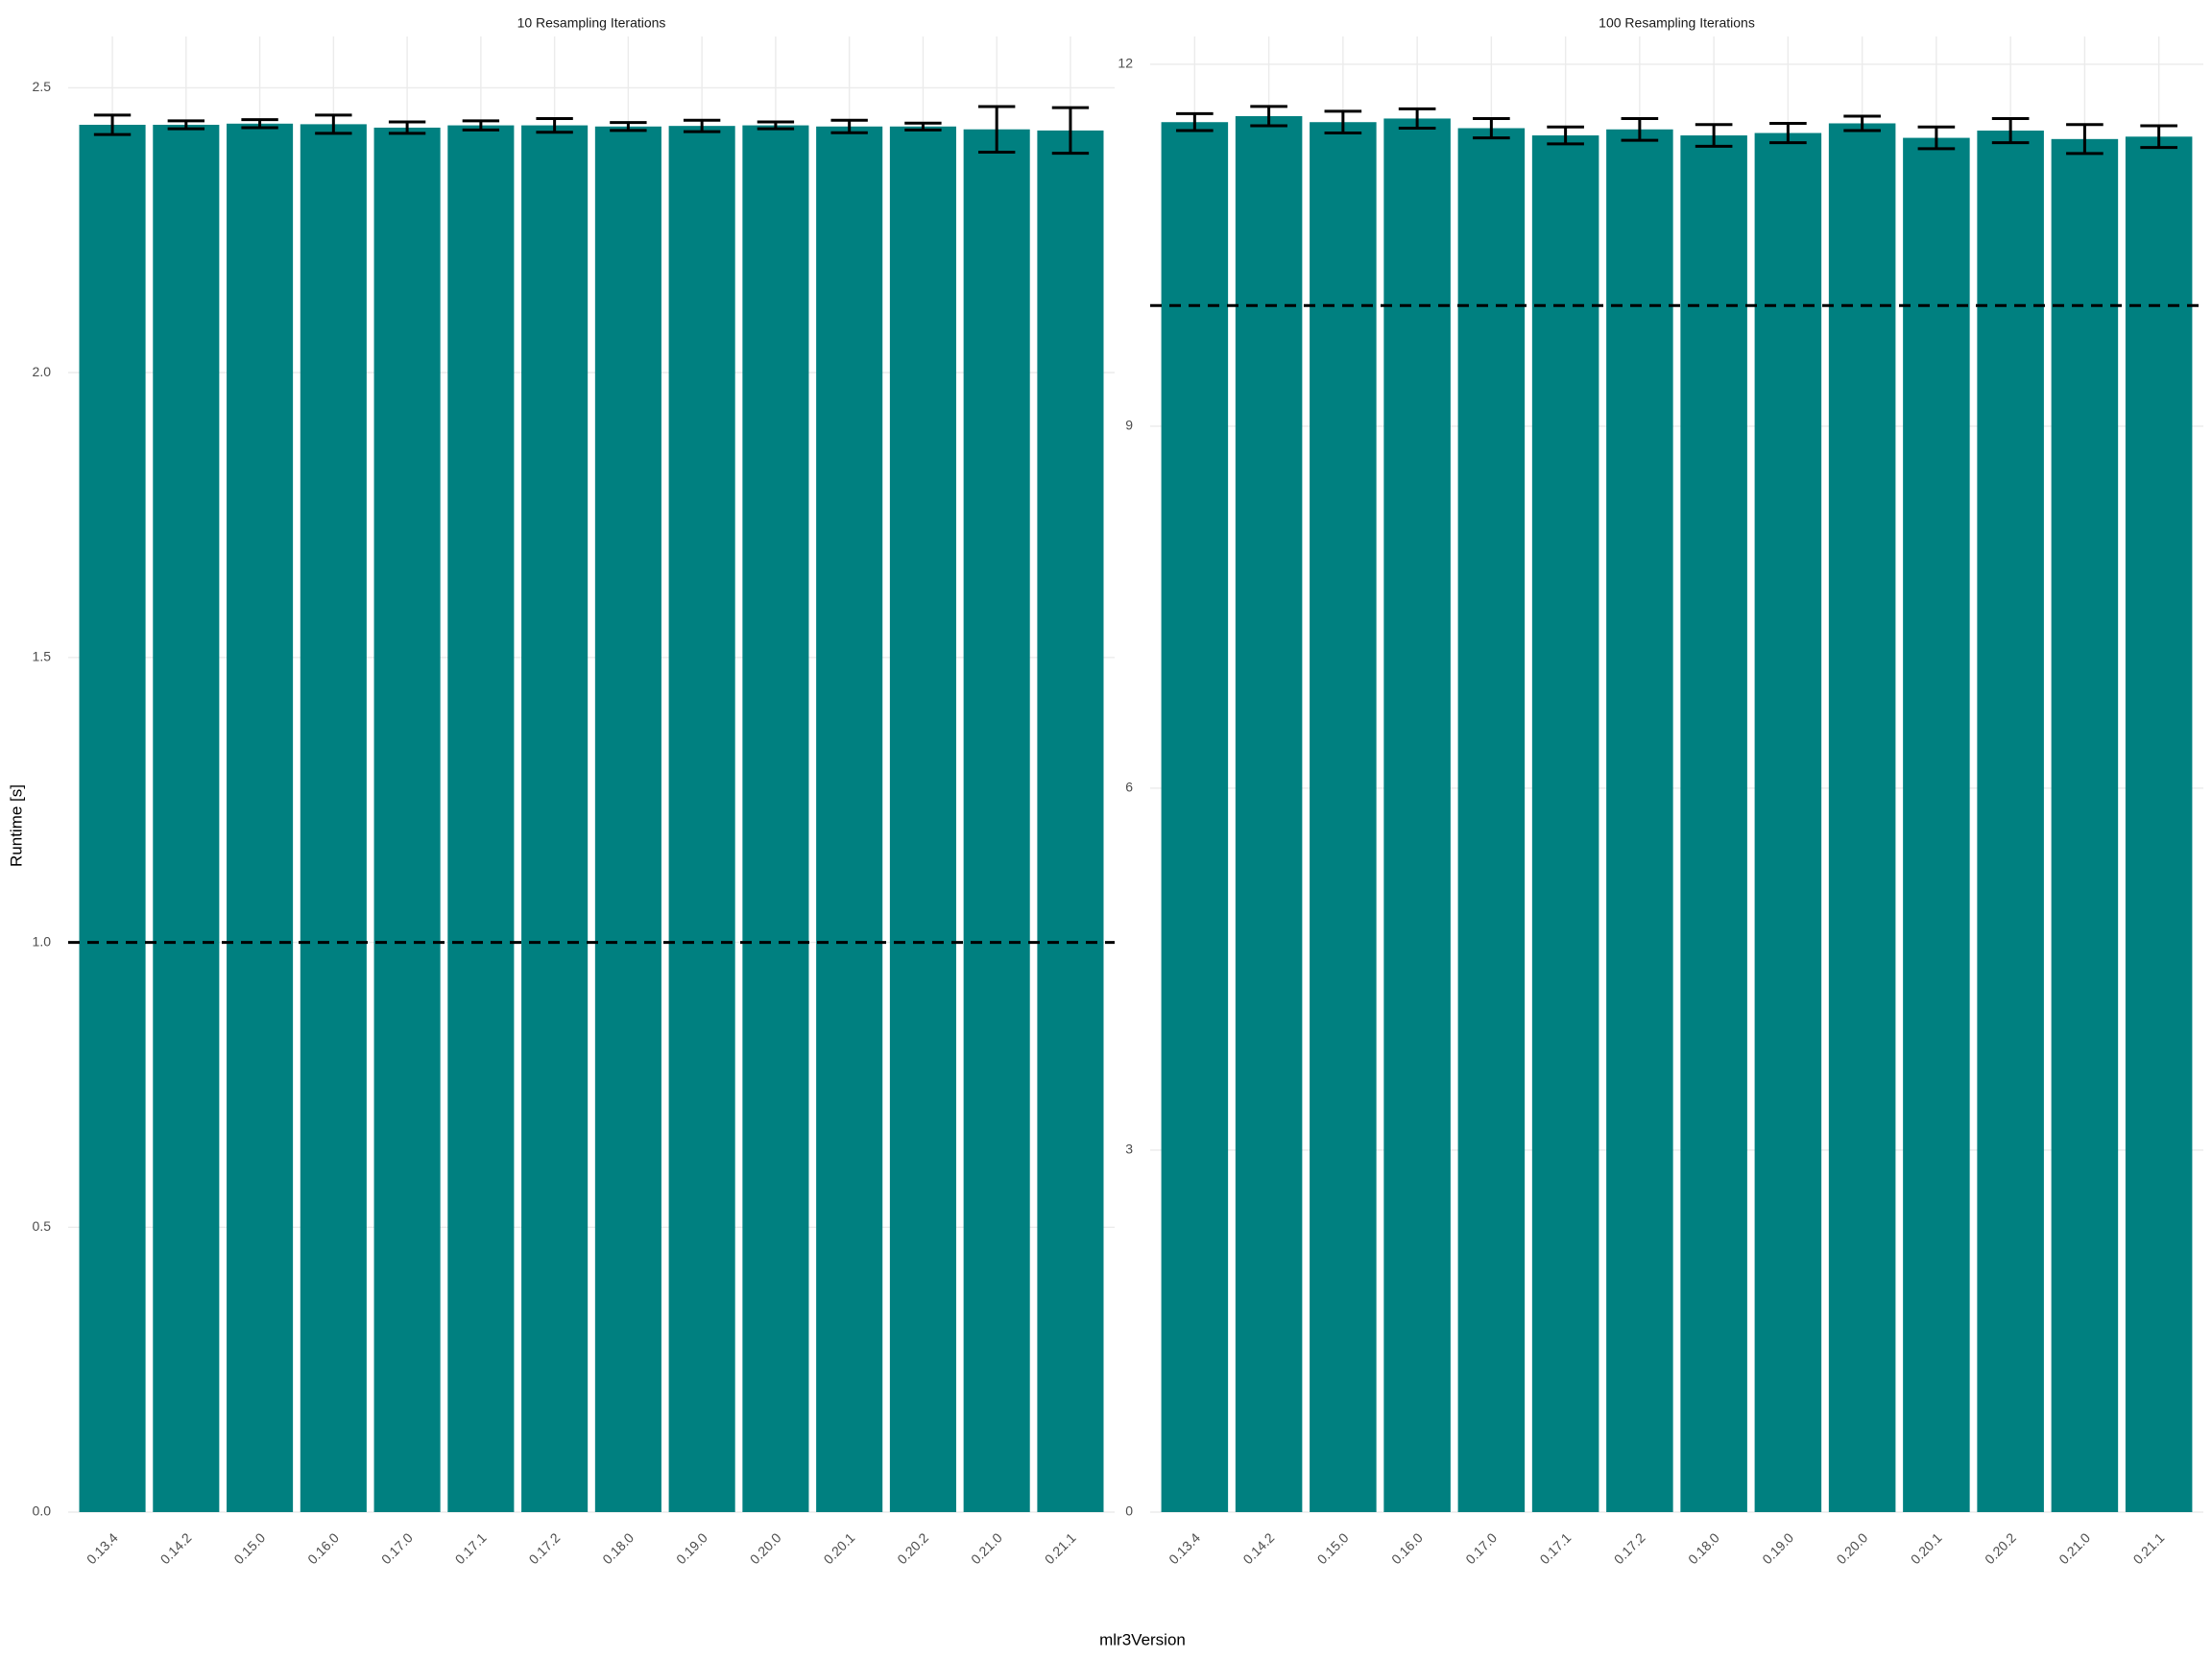 The height and width of the screenshot is (1659, 2212). I want to click on y-tick-label: 1.5, so click(42, 656).